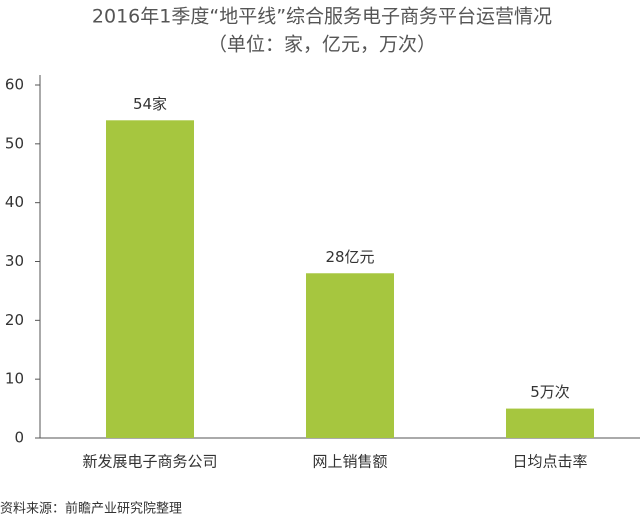 Image resolution: width=640 pixels, height=519 pixels. Describe the element at coordinates (14, 85) in the screenshot. I see `y-tick-label: 60` at that location.